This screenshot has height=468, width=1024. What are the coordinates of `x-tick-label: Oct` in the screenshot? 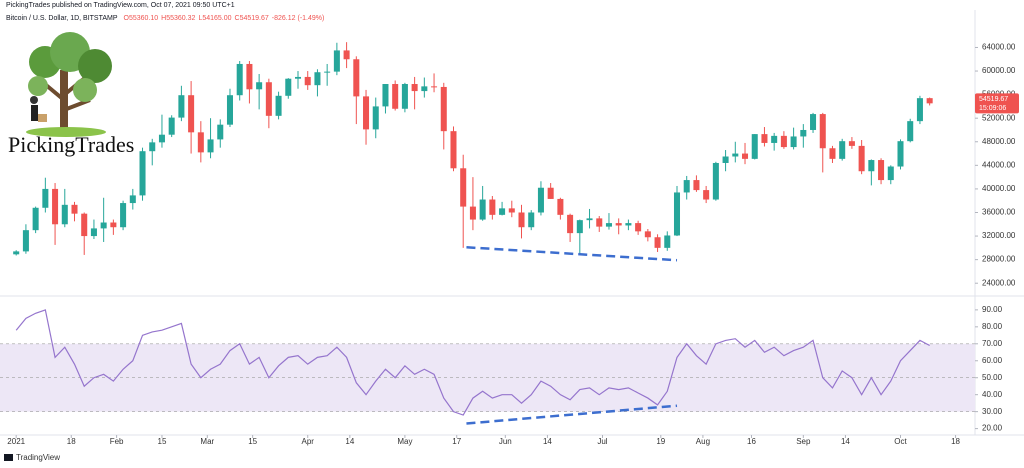 It's located at (900, 441).